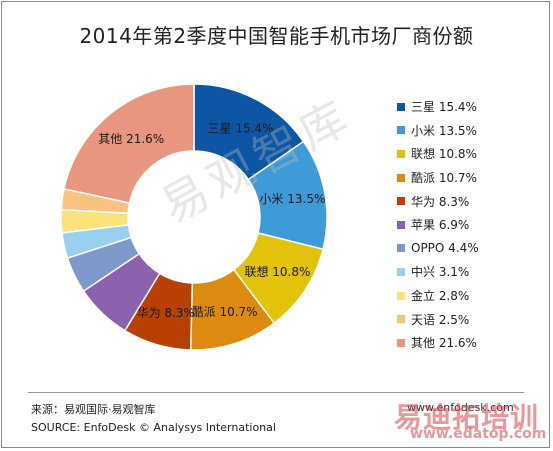 The width and height of the screenshot is (553, 451). I want to click on legend-label-6: OPPO 4.4%, so click(445, 248).